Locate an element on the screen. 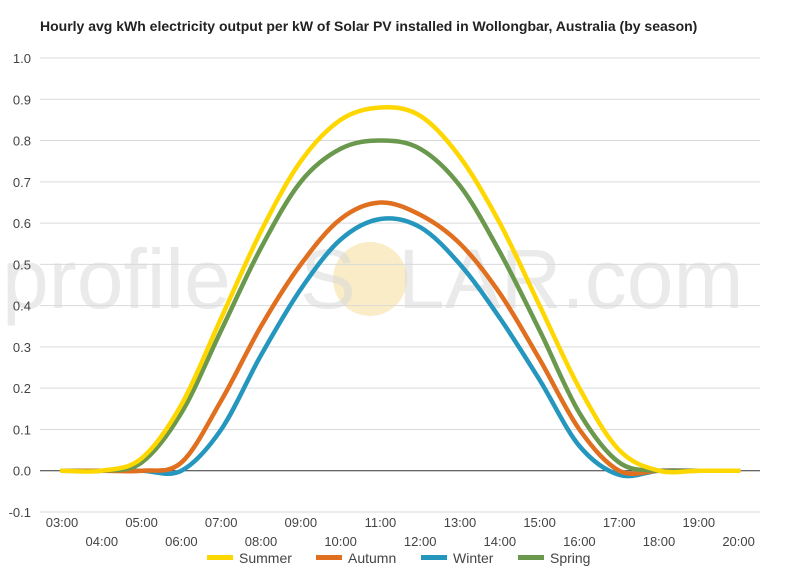  legend-item-summer: Summer is located at coordinates (249, 558).